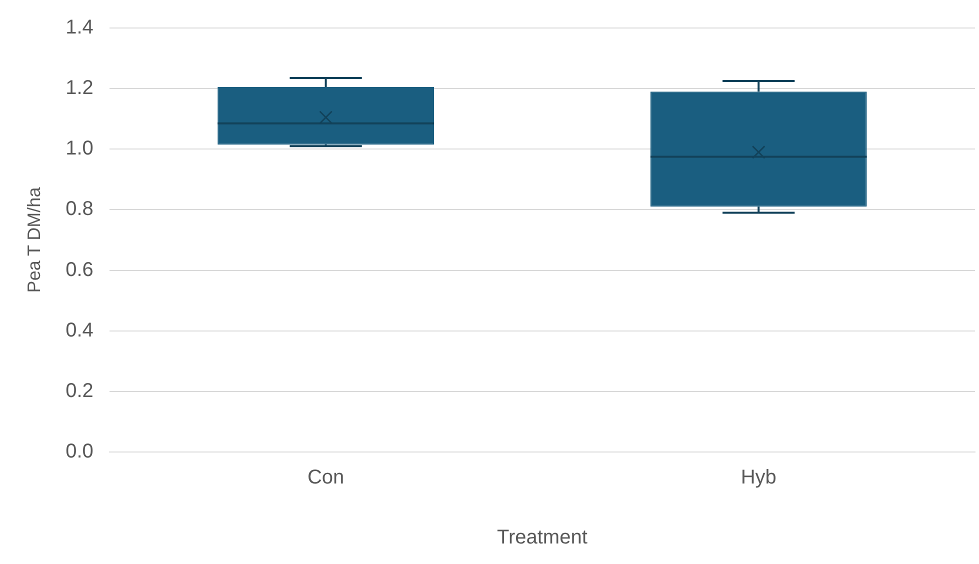  I want to click on y-tick-label: 0.6, so click(80, 269).